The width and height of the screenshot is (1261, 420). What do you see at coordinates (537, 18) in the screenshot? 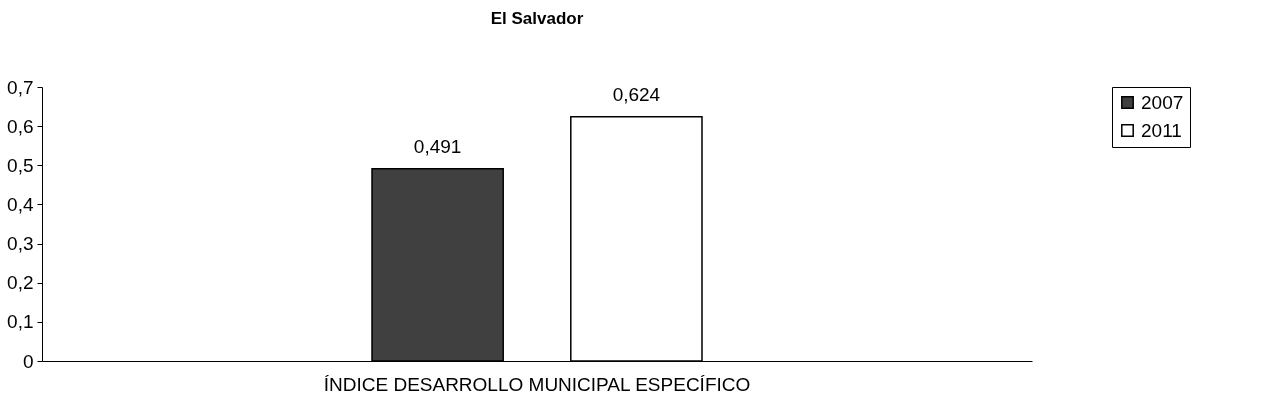
I see `chart-title: El Salvador` at bounding box center [537, 18].